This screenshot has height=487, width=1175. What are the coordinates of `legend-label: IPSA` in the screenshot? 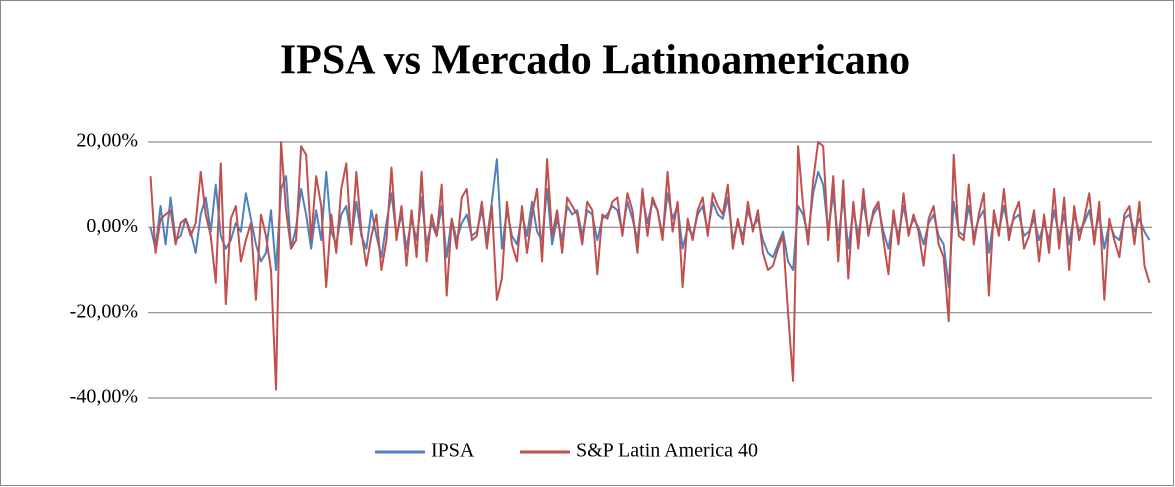 It's located at (453, 451).